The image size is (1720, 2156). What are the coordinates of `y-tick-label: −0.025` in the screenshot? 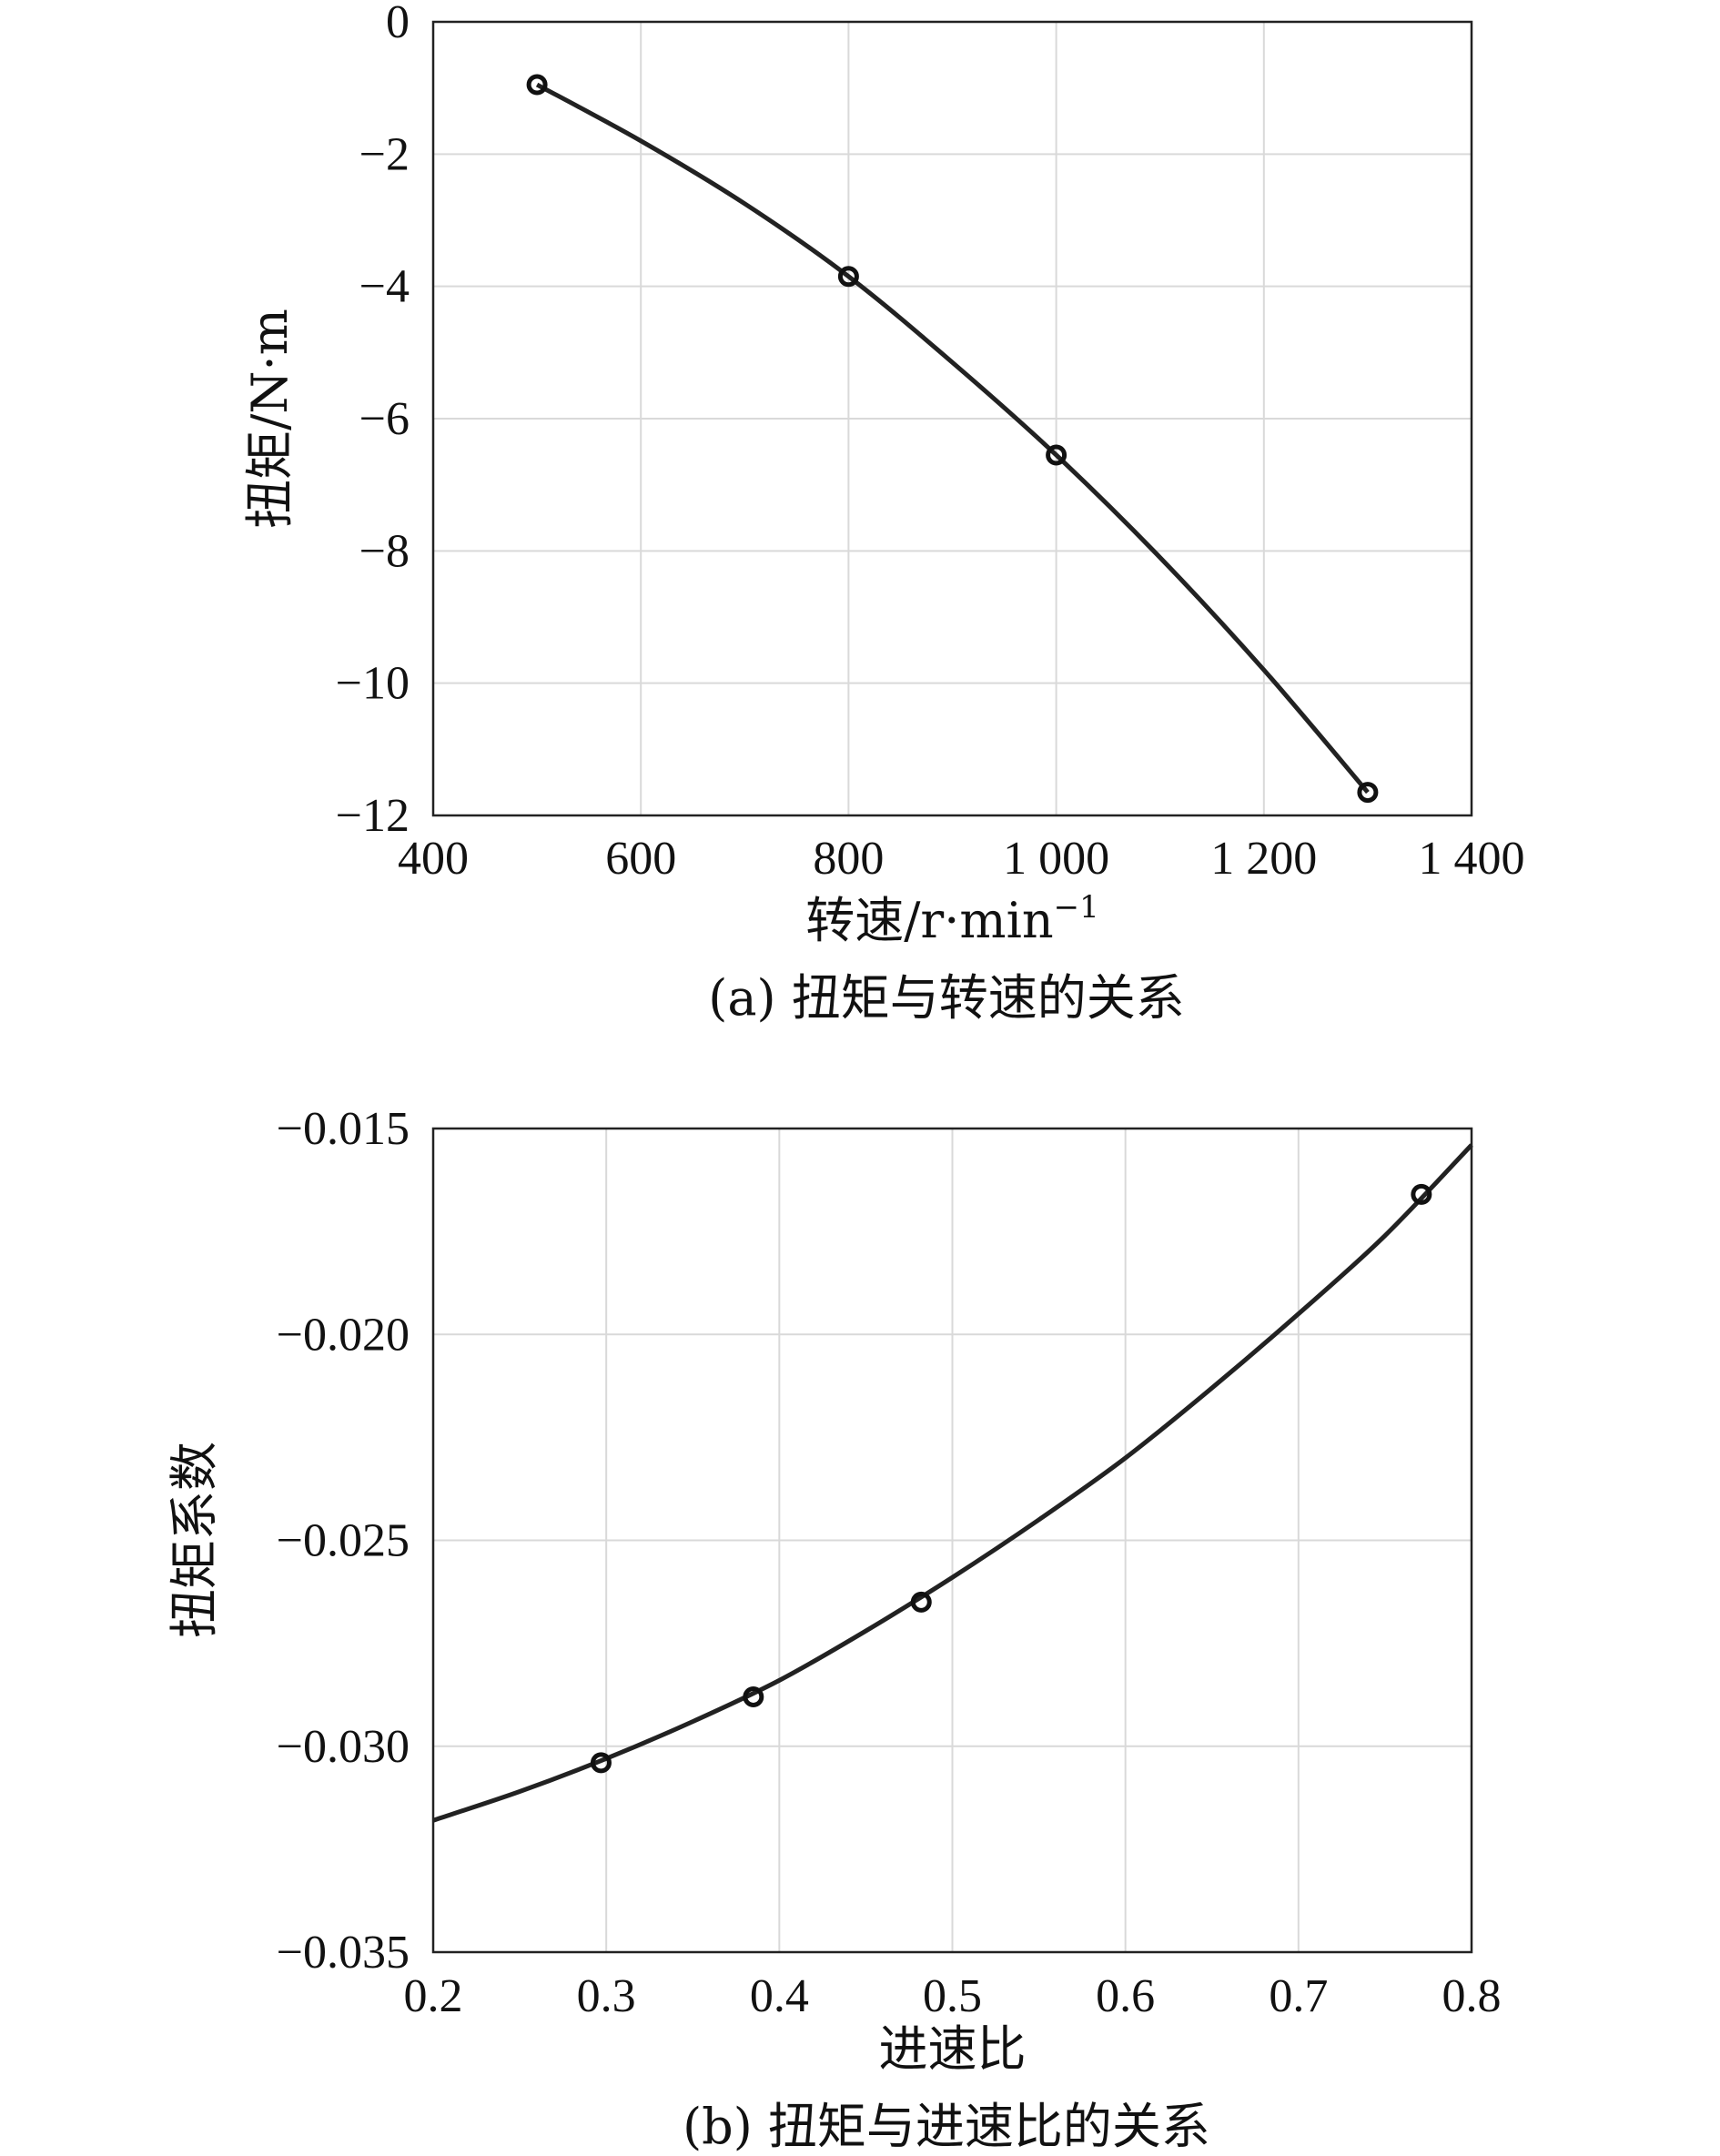 It's located at (343, 1541).